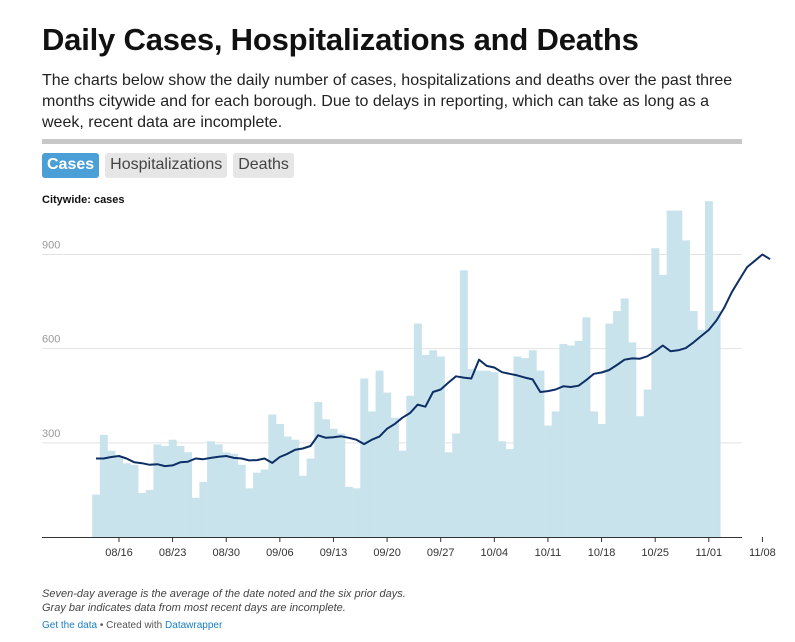 The height and width of the screenshot is (642, 795). What do you see at coordinates (655, 553) in the screenshot?
I see `x-tick-label: 10/25` at bounding box center [655, 553].